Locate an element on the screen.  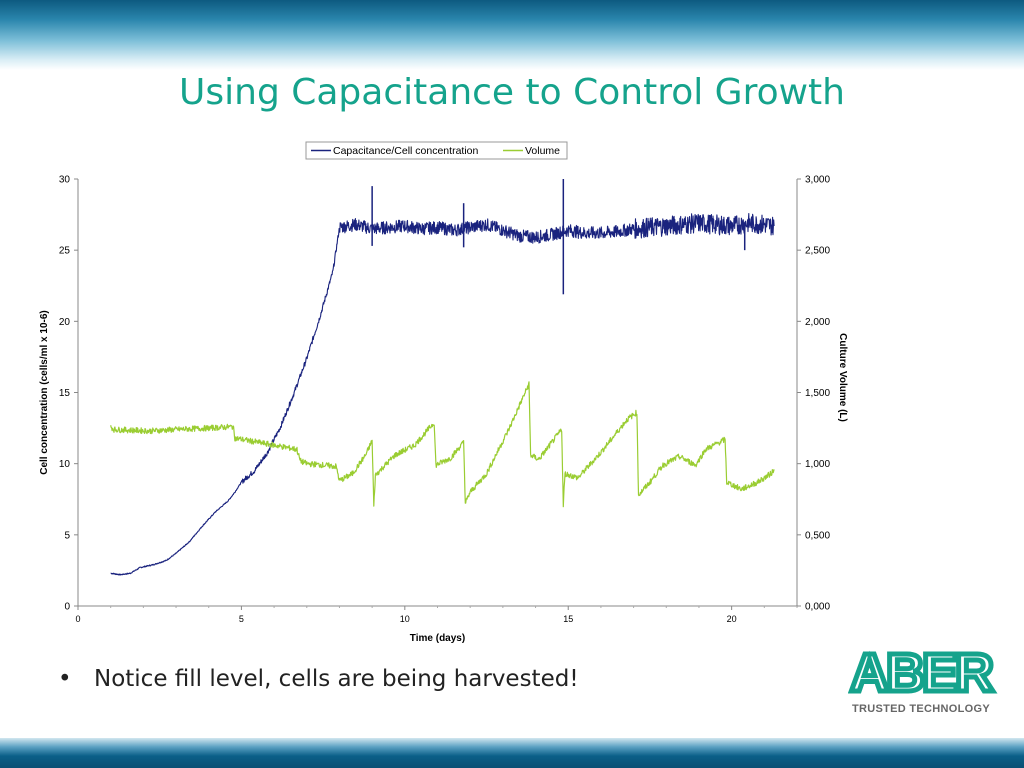
aber-logo-mark: ABER is located at coordinates (923, 673).